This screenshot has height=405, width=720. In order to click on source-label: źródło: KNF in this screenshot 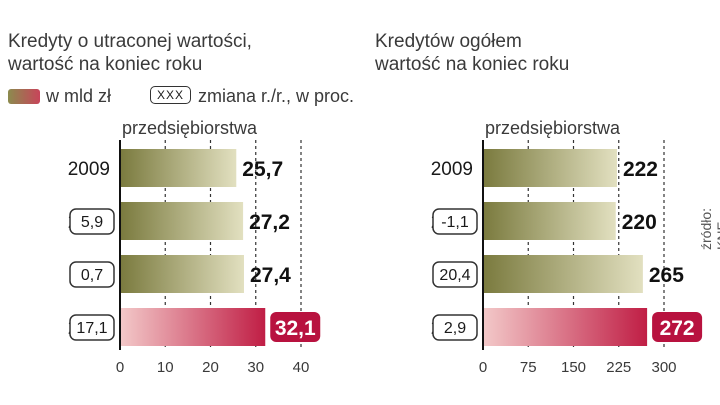, I will do `click(709, 228)`.